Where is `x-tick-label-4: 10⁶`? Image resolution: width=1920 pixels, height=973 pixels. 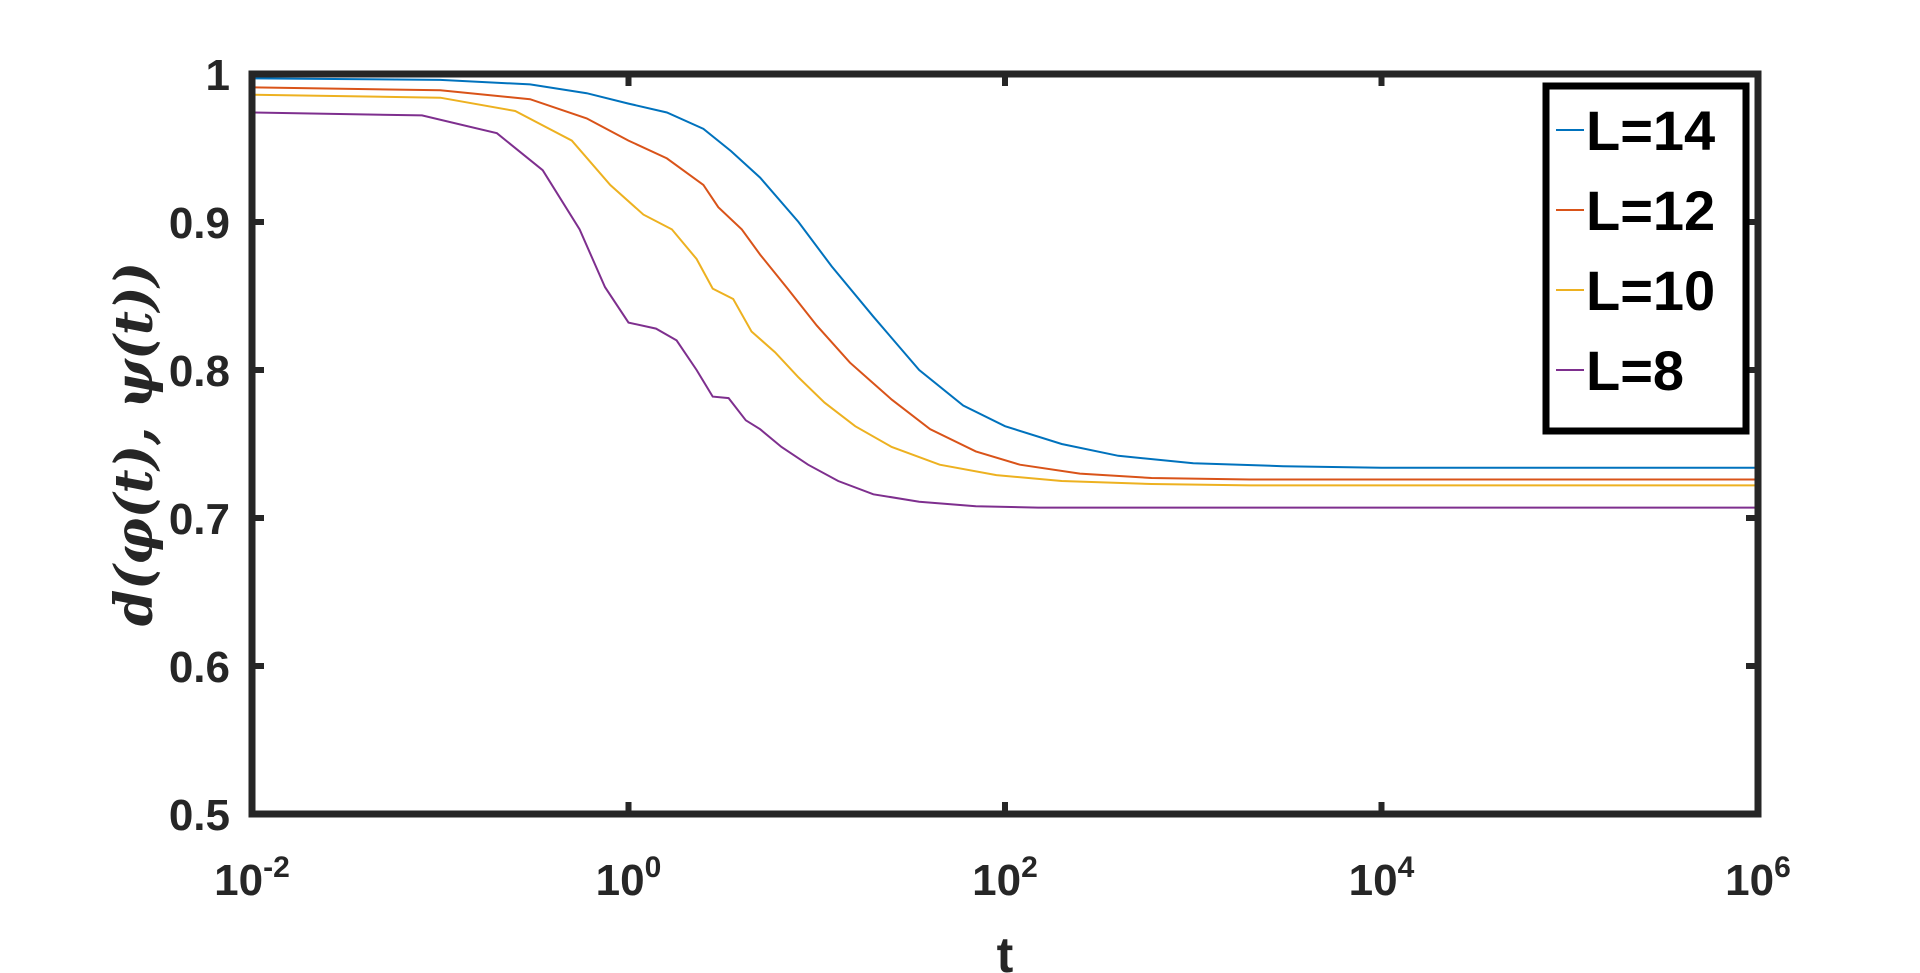
x-tick-label-4: 10⁶ is located at coordinates (1758, 878).